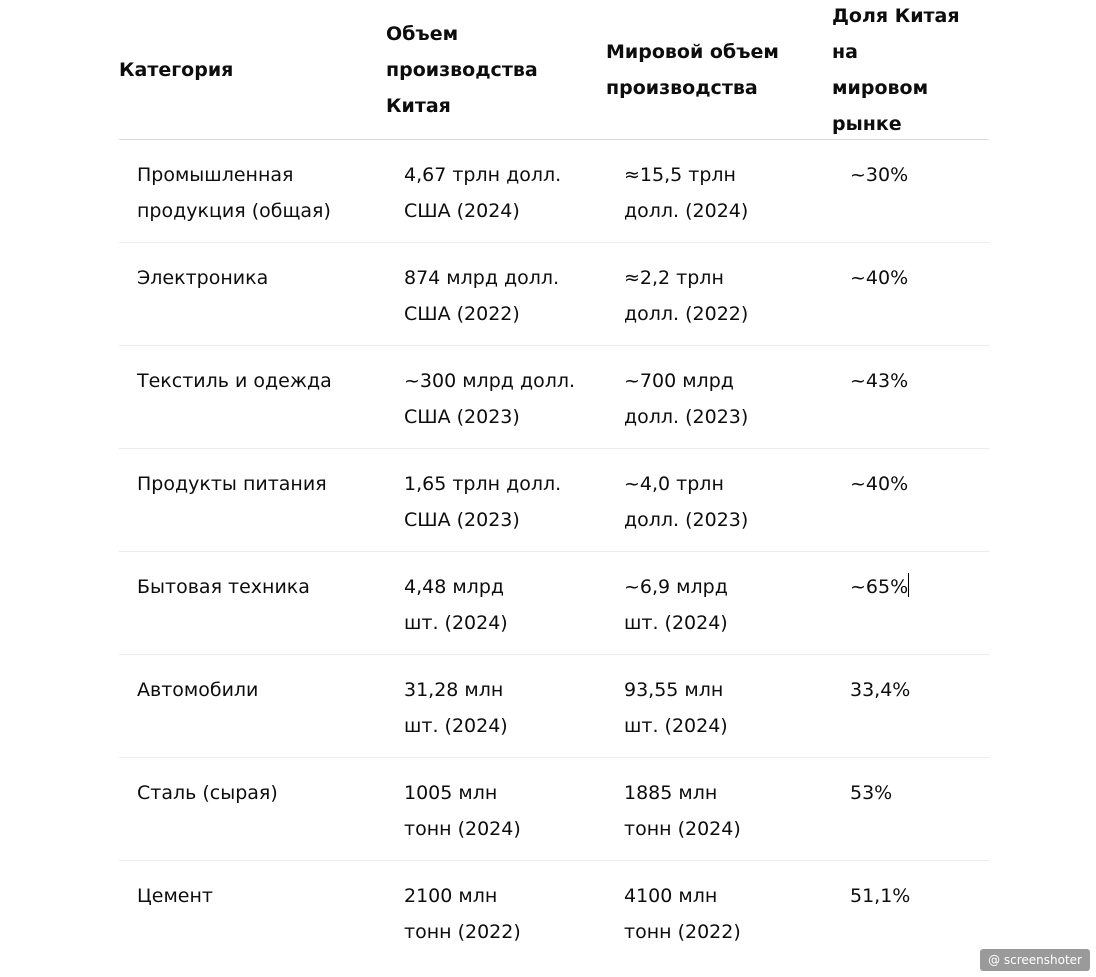  What do you see at coordinates (462, 811) in the screenshot?
I see `cell-china-volume: 1005 млн тонн (2024)` at bounding box center [462, 811].